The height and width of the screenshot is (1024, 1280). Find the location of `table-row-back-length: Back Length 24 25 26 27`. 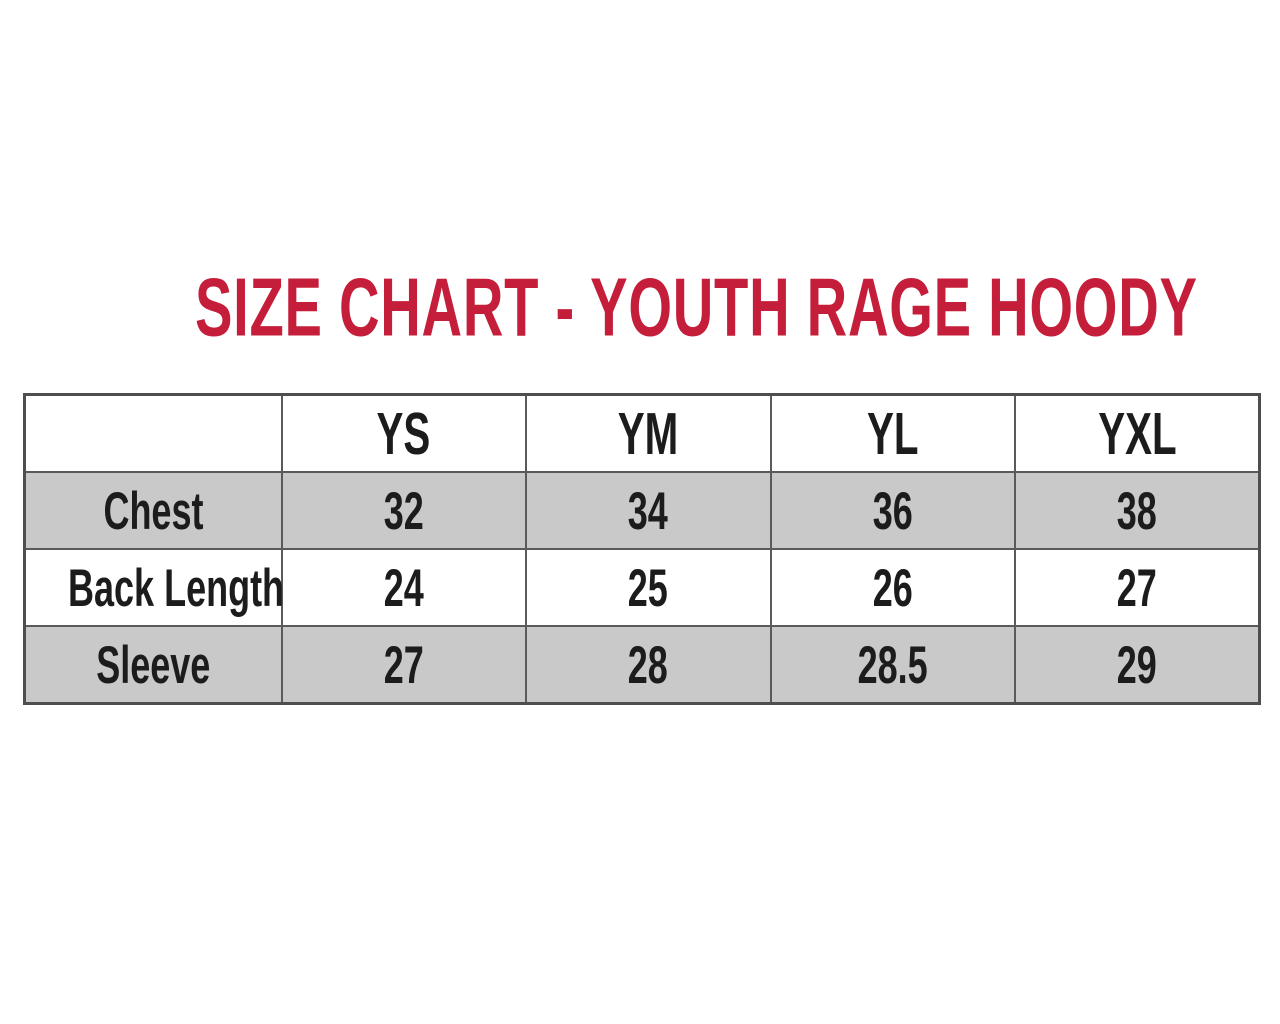

table-row-back-length: Back Length 24 25 26 27 is located at coordinates (642, 587).